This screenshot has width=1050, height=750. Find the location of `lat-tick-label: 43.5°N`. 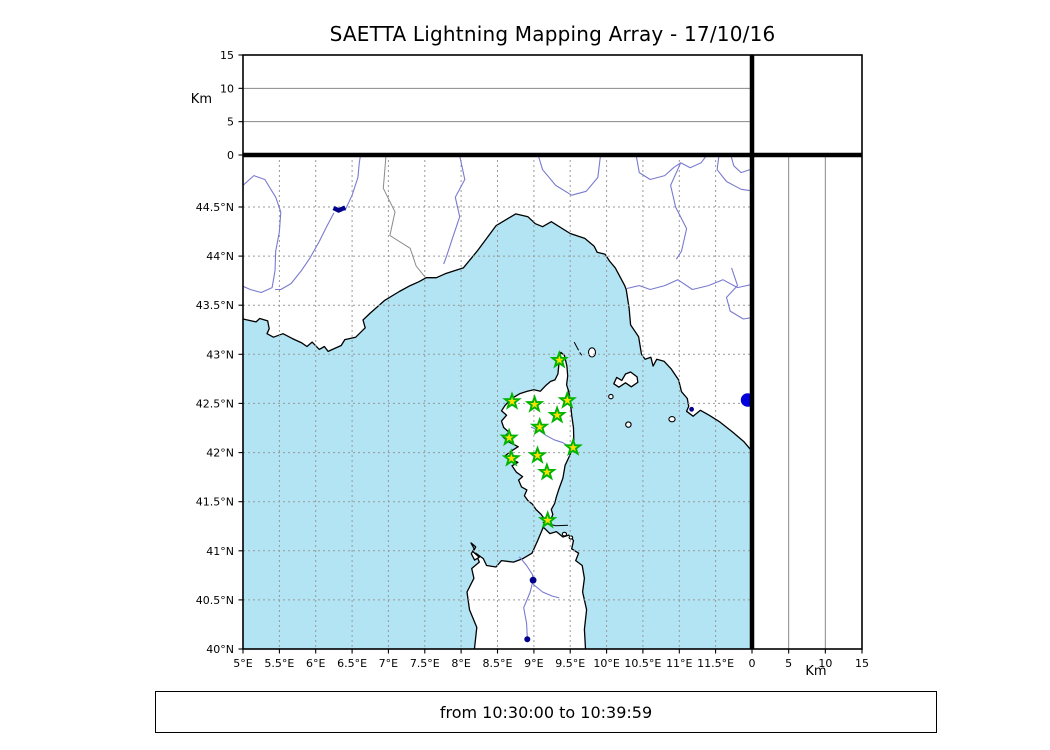

lat-tick-label: 43.5°N is located at coordinates (215, 305).